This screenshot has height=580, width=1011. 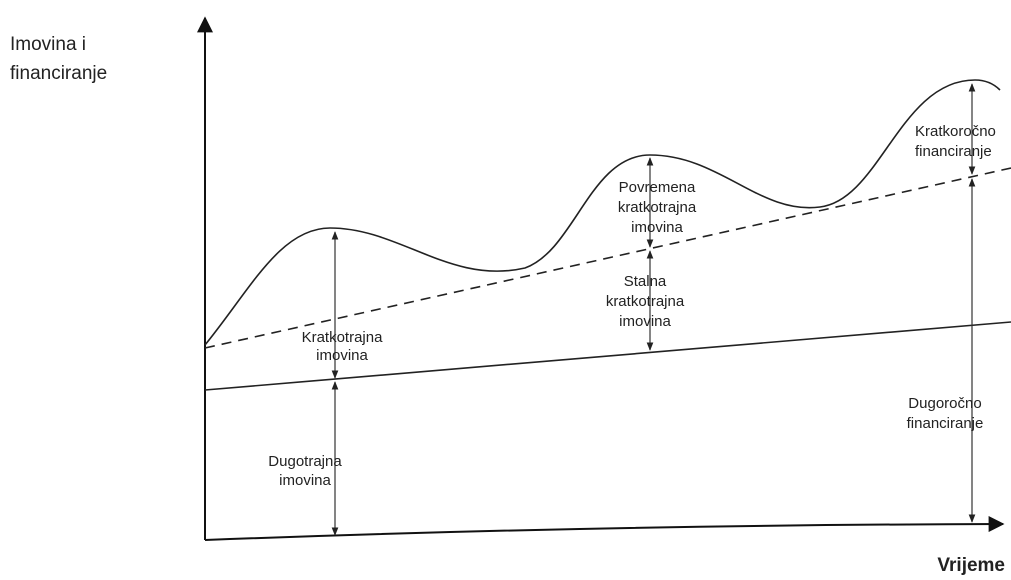 I want to click on region-label: Povremena, so click(x=657, y=187).